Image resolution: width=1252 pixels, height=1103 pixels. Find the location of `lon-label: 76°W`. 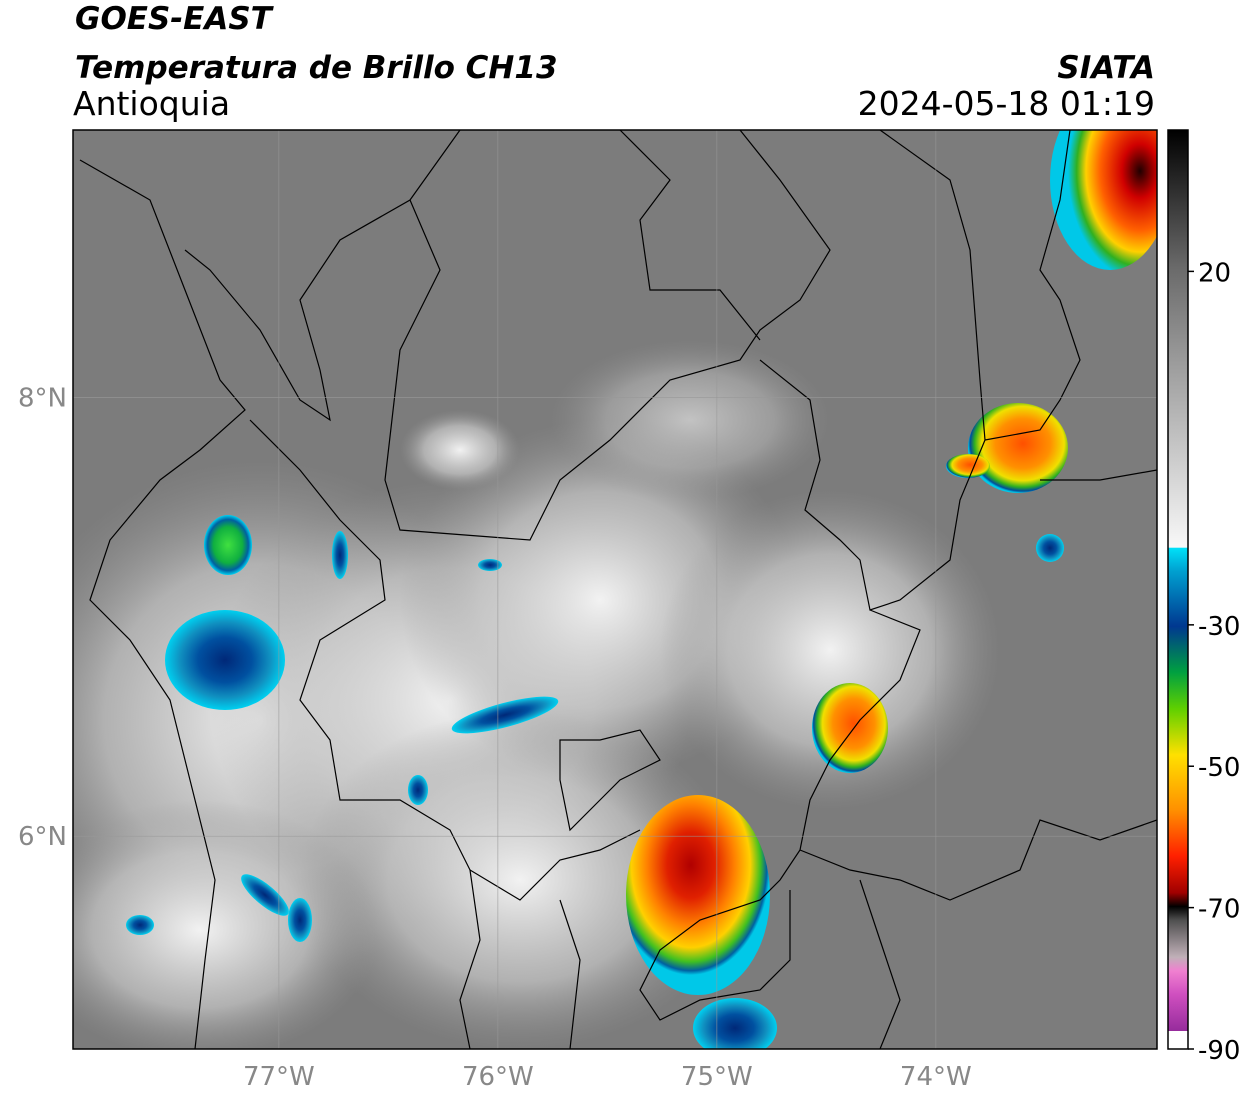

lon-label: 76°W is located at coordinates (498, 1077).